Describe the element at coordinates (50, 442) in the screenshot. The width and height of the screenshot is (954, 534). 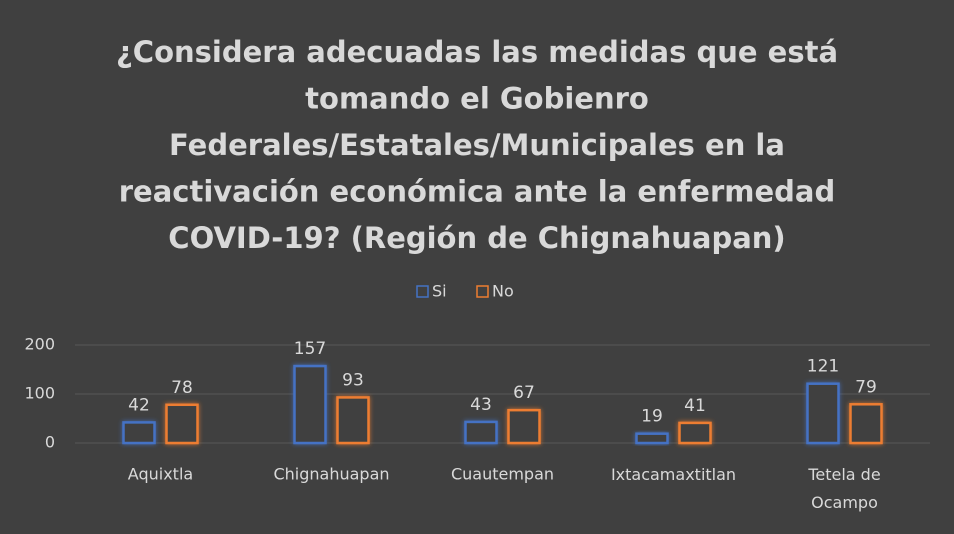
I see `y-tick-label: 0` at that location.